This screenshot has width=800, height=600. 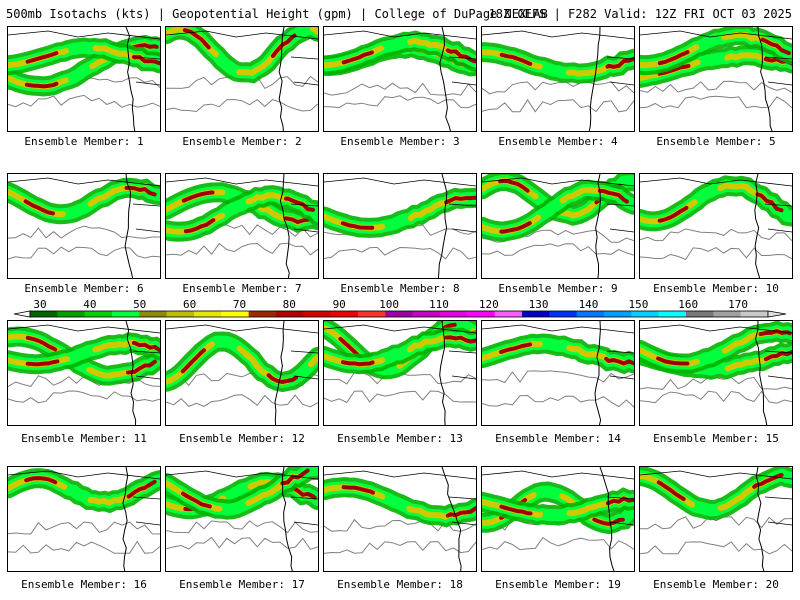 I want to click on member-label: Ensemble Member: 17, so click(x=242, y=584).